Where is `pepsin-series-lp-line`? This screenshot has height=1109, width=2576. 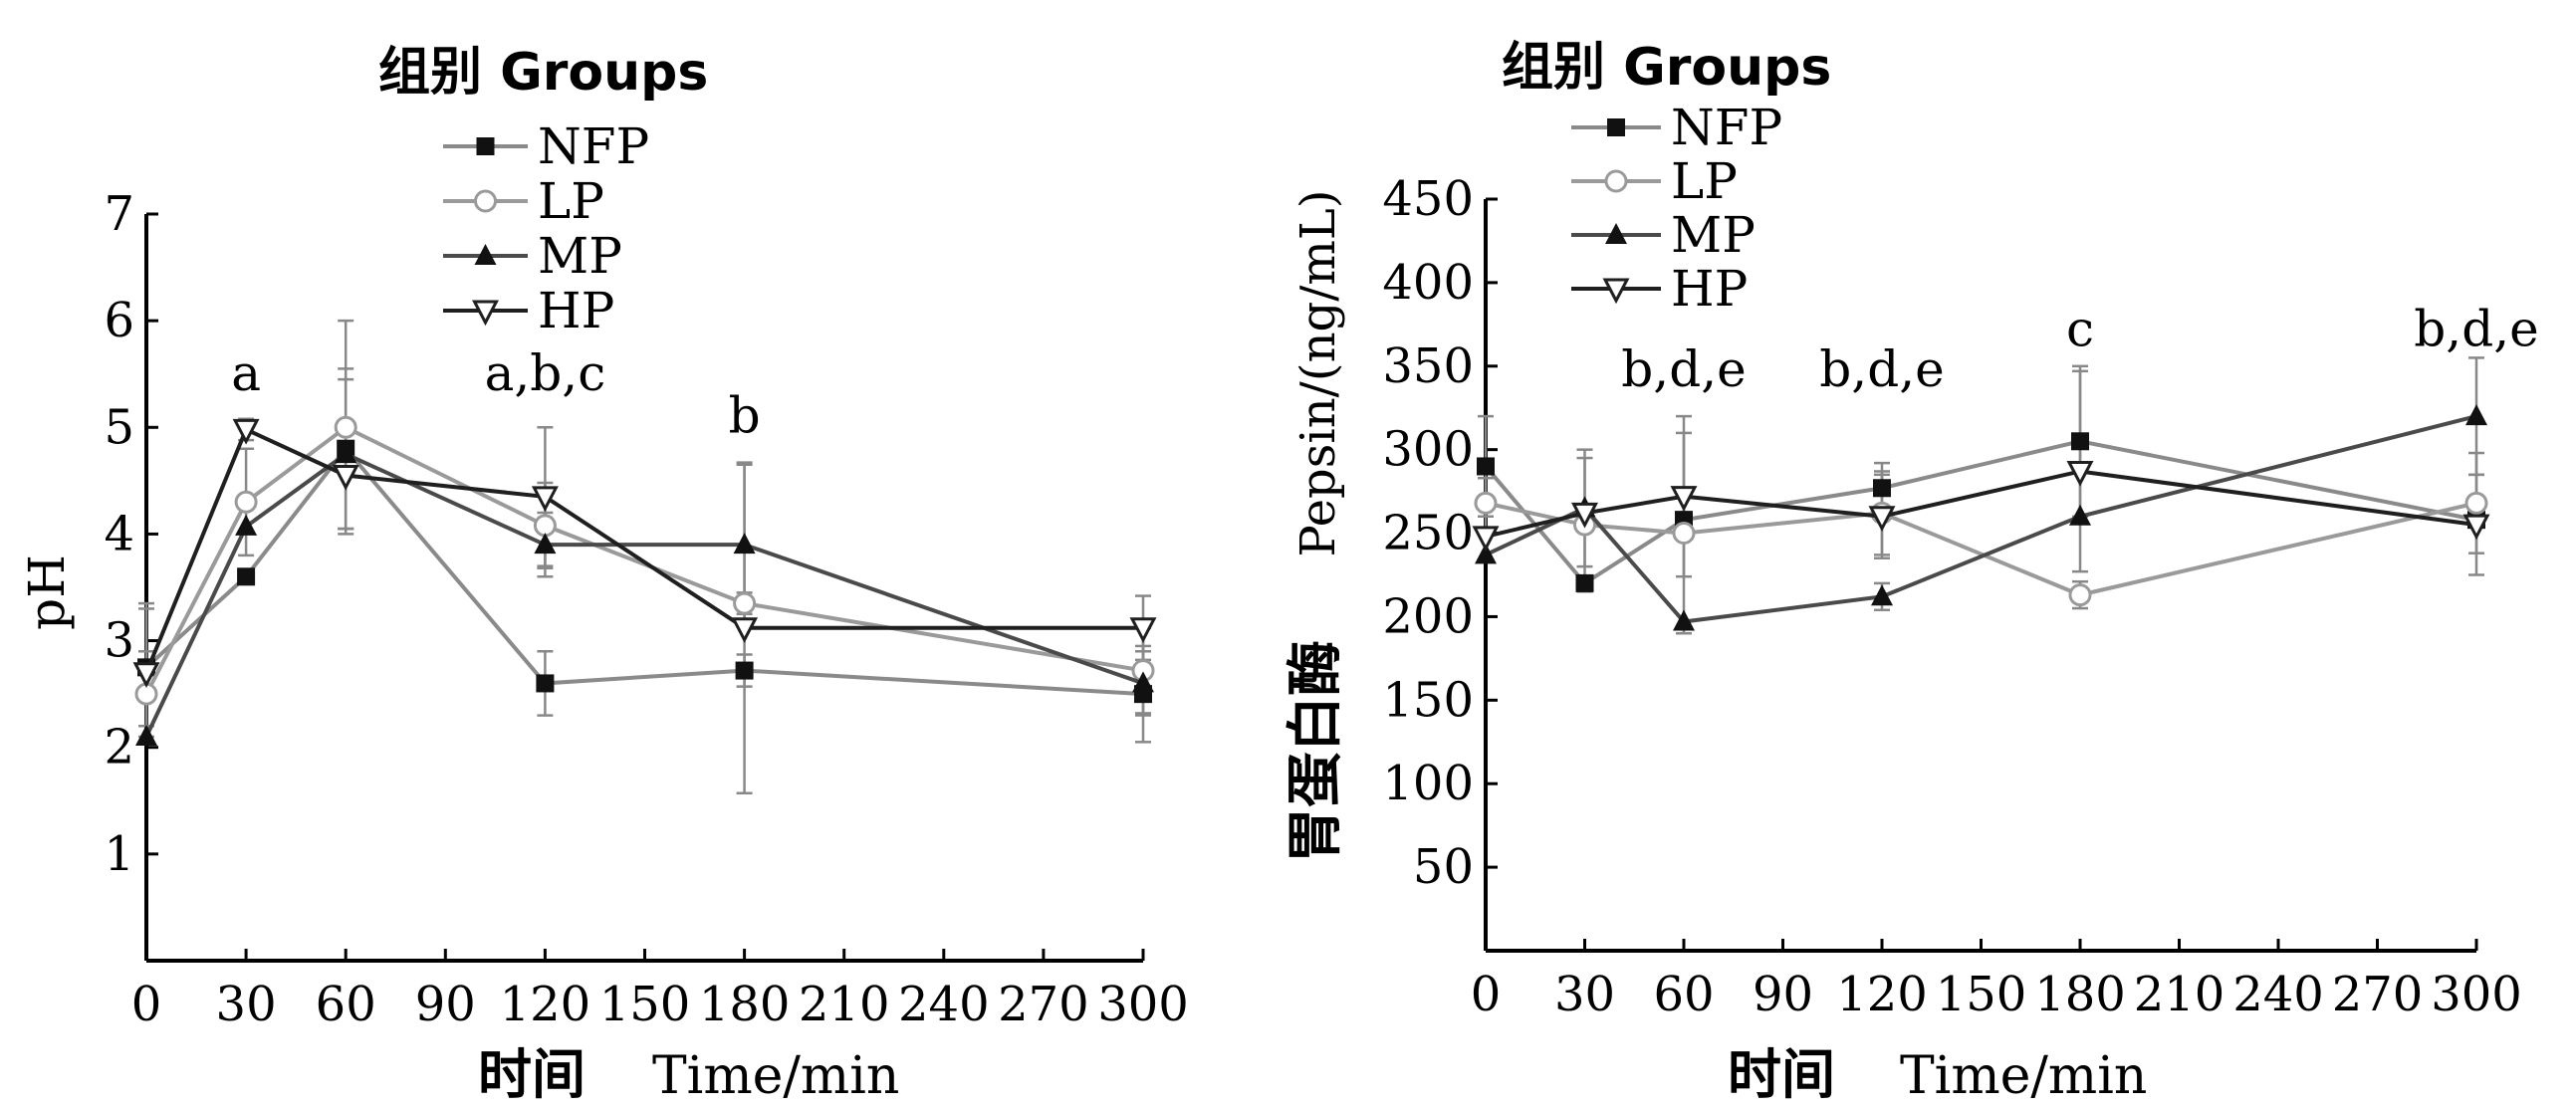
pepsin-series-lp-line is located at coordinates (1981, 549).